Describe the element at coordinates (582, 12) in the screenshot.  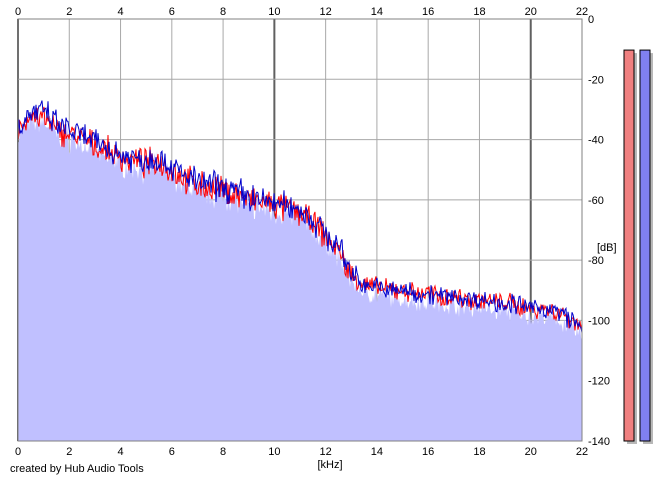
I see `x-tick-label-top: 22` at that location.